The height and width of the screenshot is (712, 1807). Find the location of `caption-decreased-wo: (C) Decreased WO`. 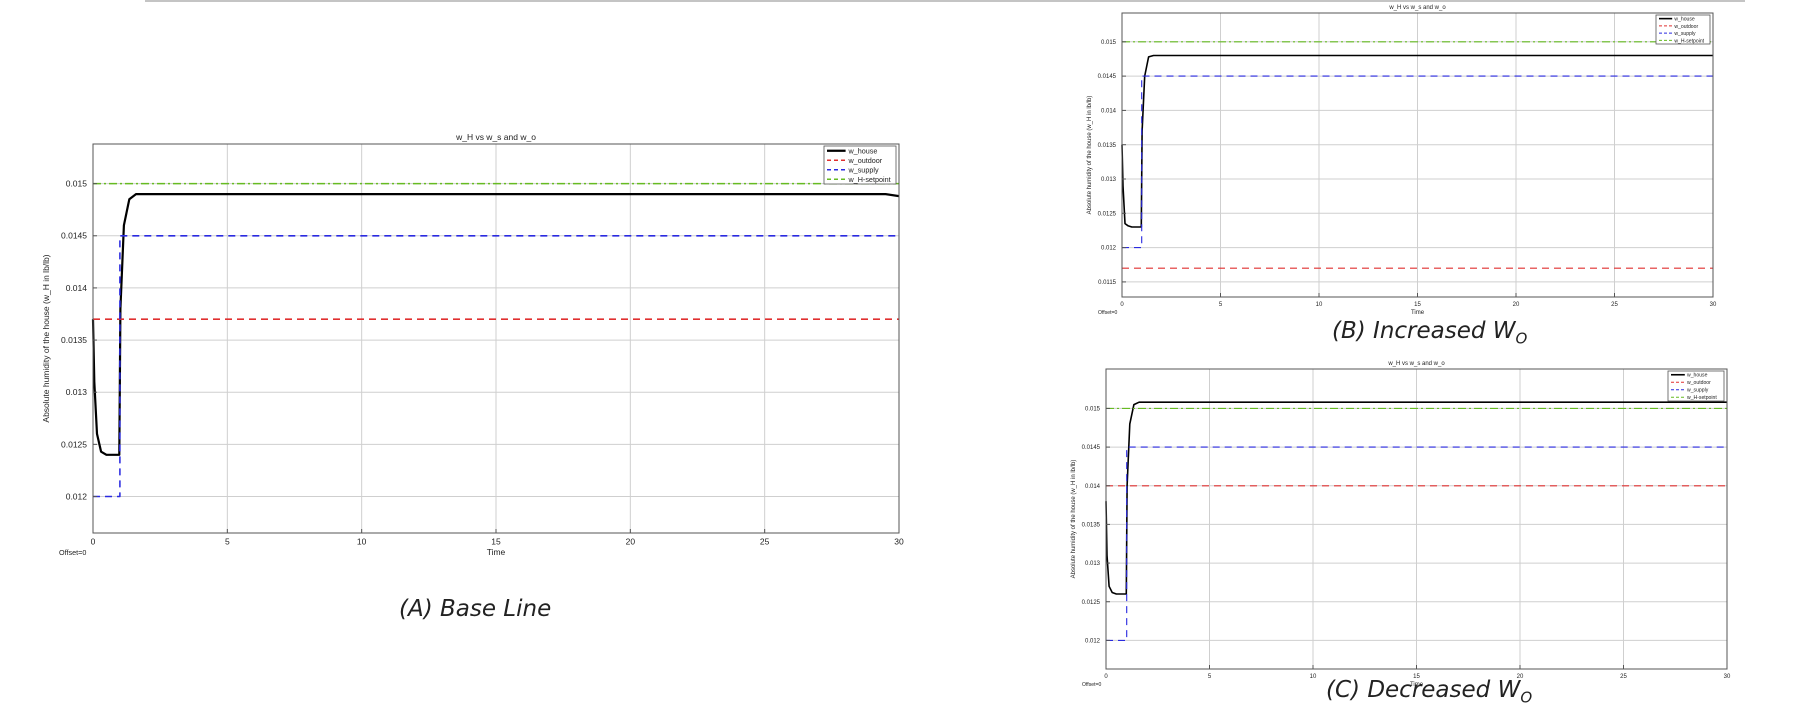

caption-decreased-wo: (C) Decreased WO is located at coordinates (1429, 692).